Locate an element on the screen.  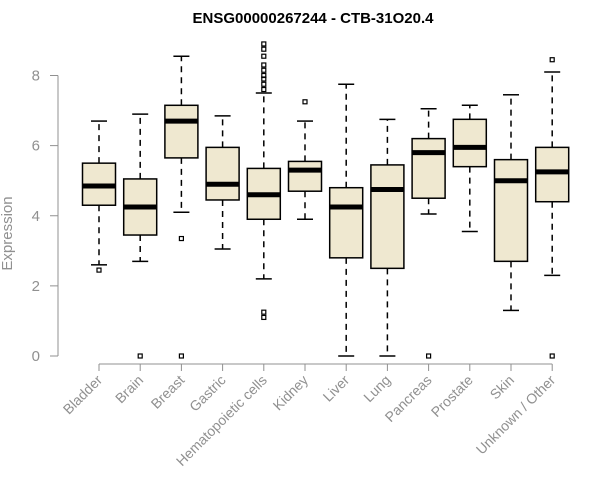
box-liver is located at coordinates (346, 220).